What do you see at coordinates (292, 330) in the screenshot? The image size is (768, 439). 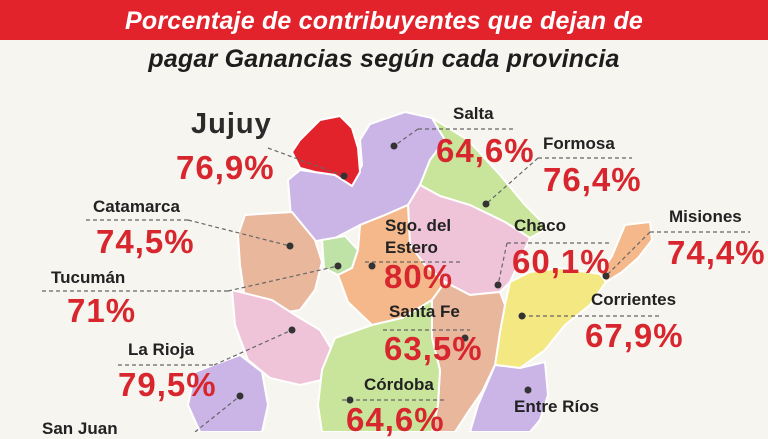 I see `marker-la-rioja` at bounding box center [292, 330].